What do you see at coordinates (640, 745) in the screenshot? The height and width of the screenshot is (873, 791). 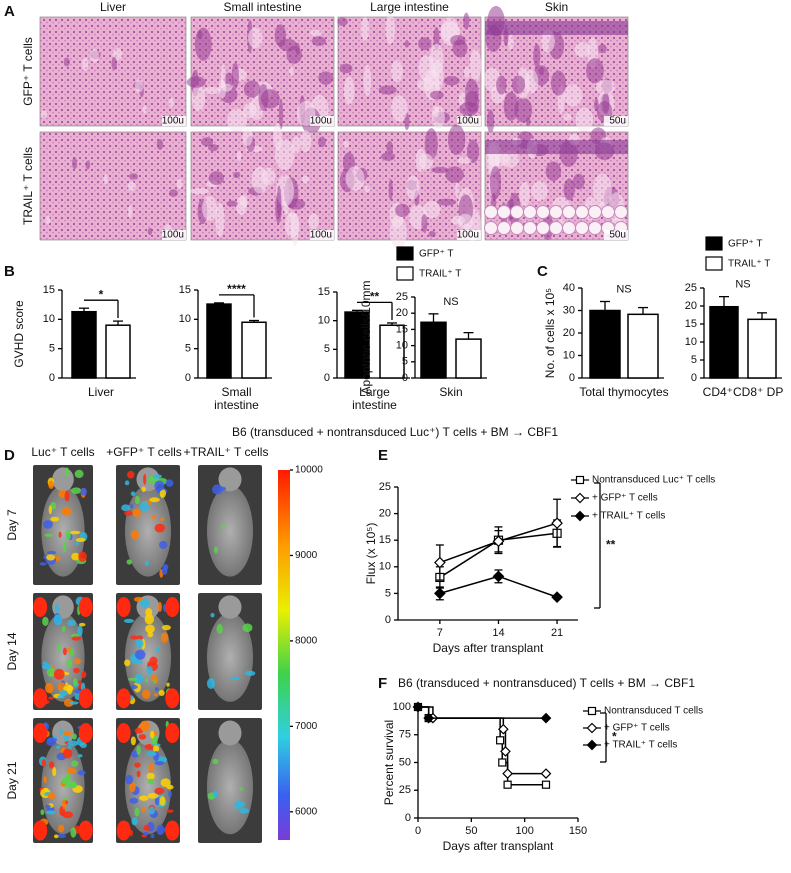 I see `legend-label: + TRAIL⁺ T cells` at bounding box center [640, 745].